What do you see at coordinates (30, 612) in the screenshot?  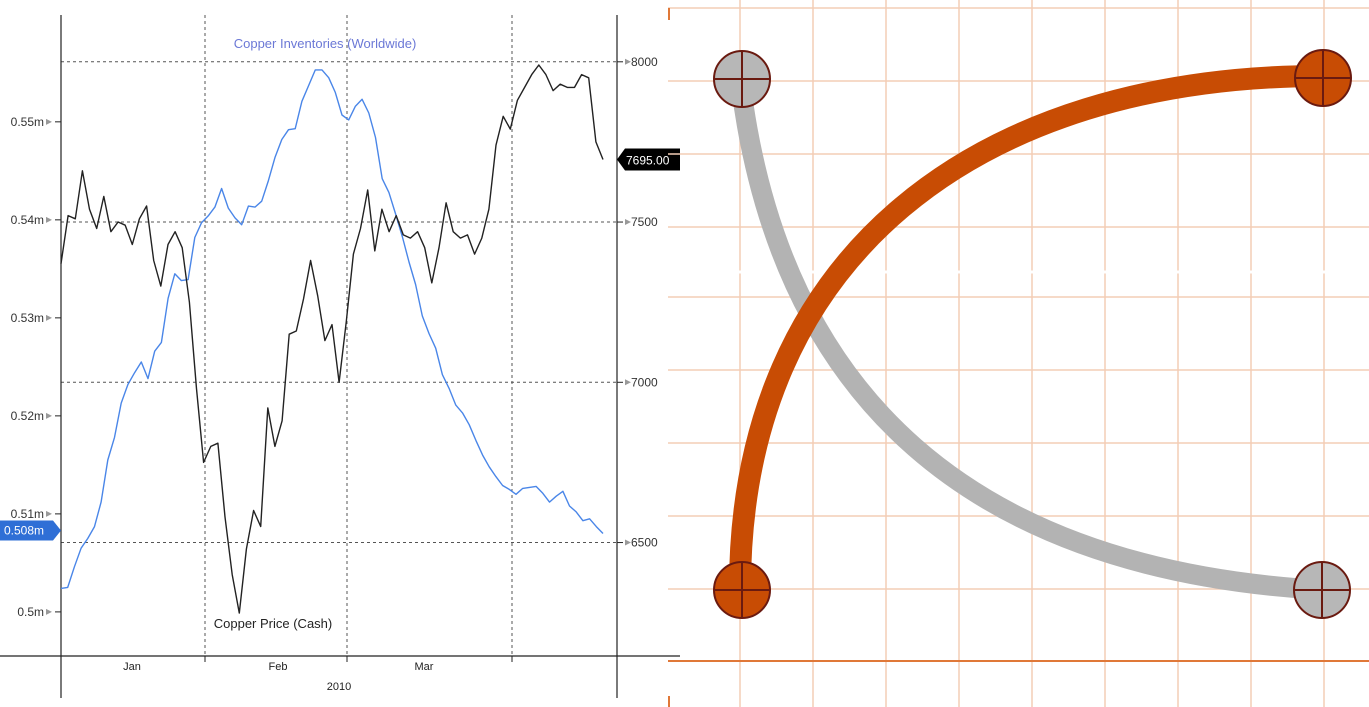 I see `left-tick-label: 0.5m` at bounding box center [30, 612].